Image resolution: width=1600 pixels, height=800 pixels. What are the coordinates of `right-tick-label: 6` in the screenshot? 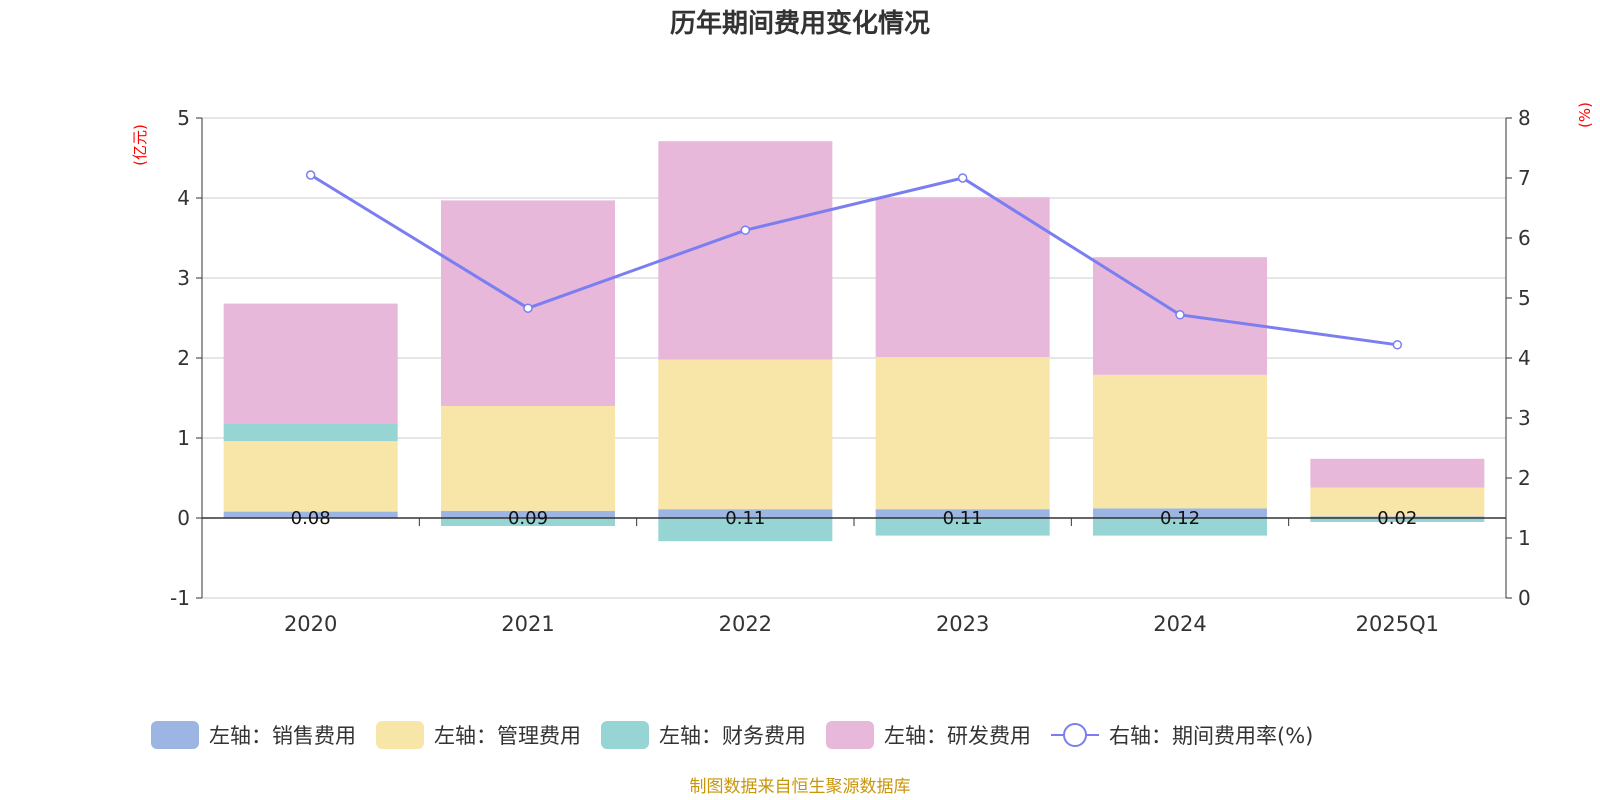 It's located at (1524, 238).